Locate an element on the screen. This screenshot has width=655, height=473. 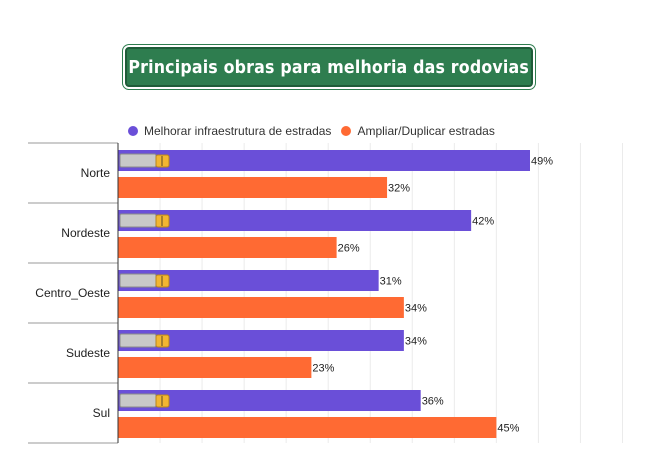
category-label: Sudeste is located at coordinates (88, 353).